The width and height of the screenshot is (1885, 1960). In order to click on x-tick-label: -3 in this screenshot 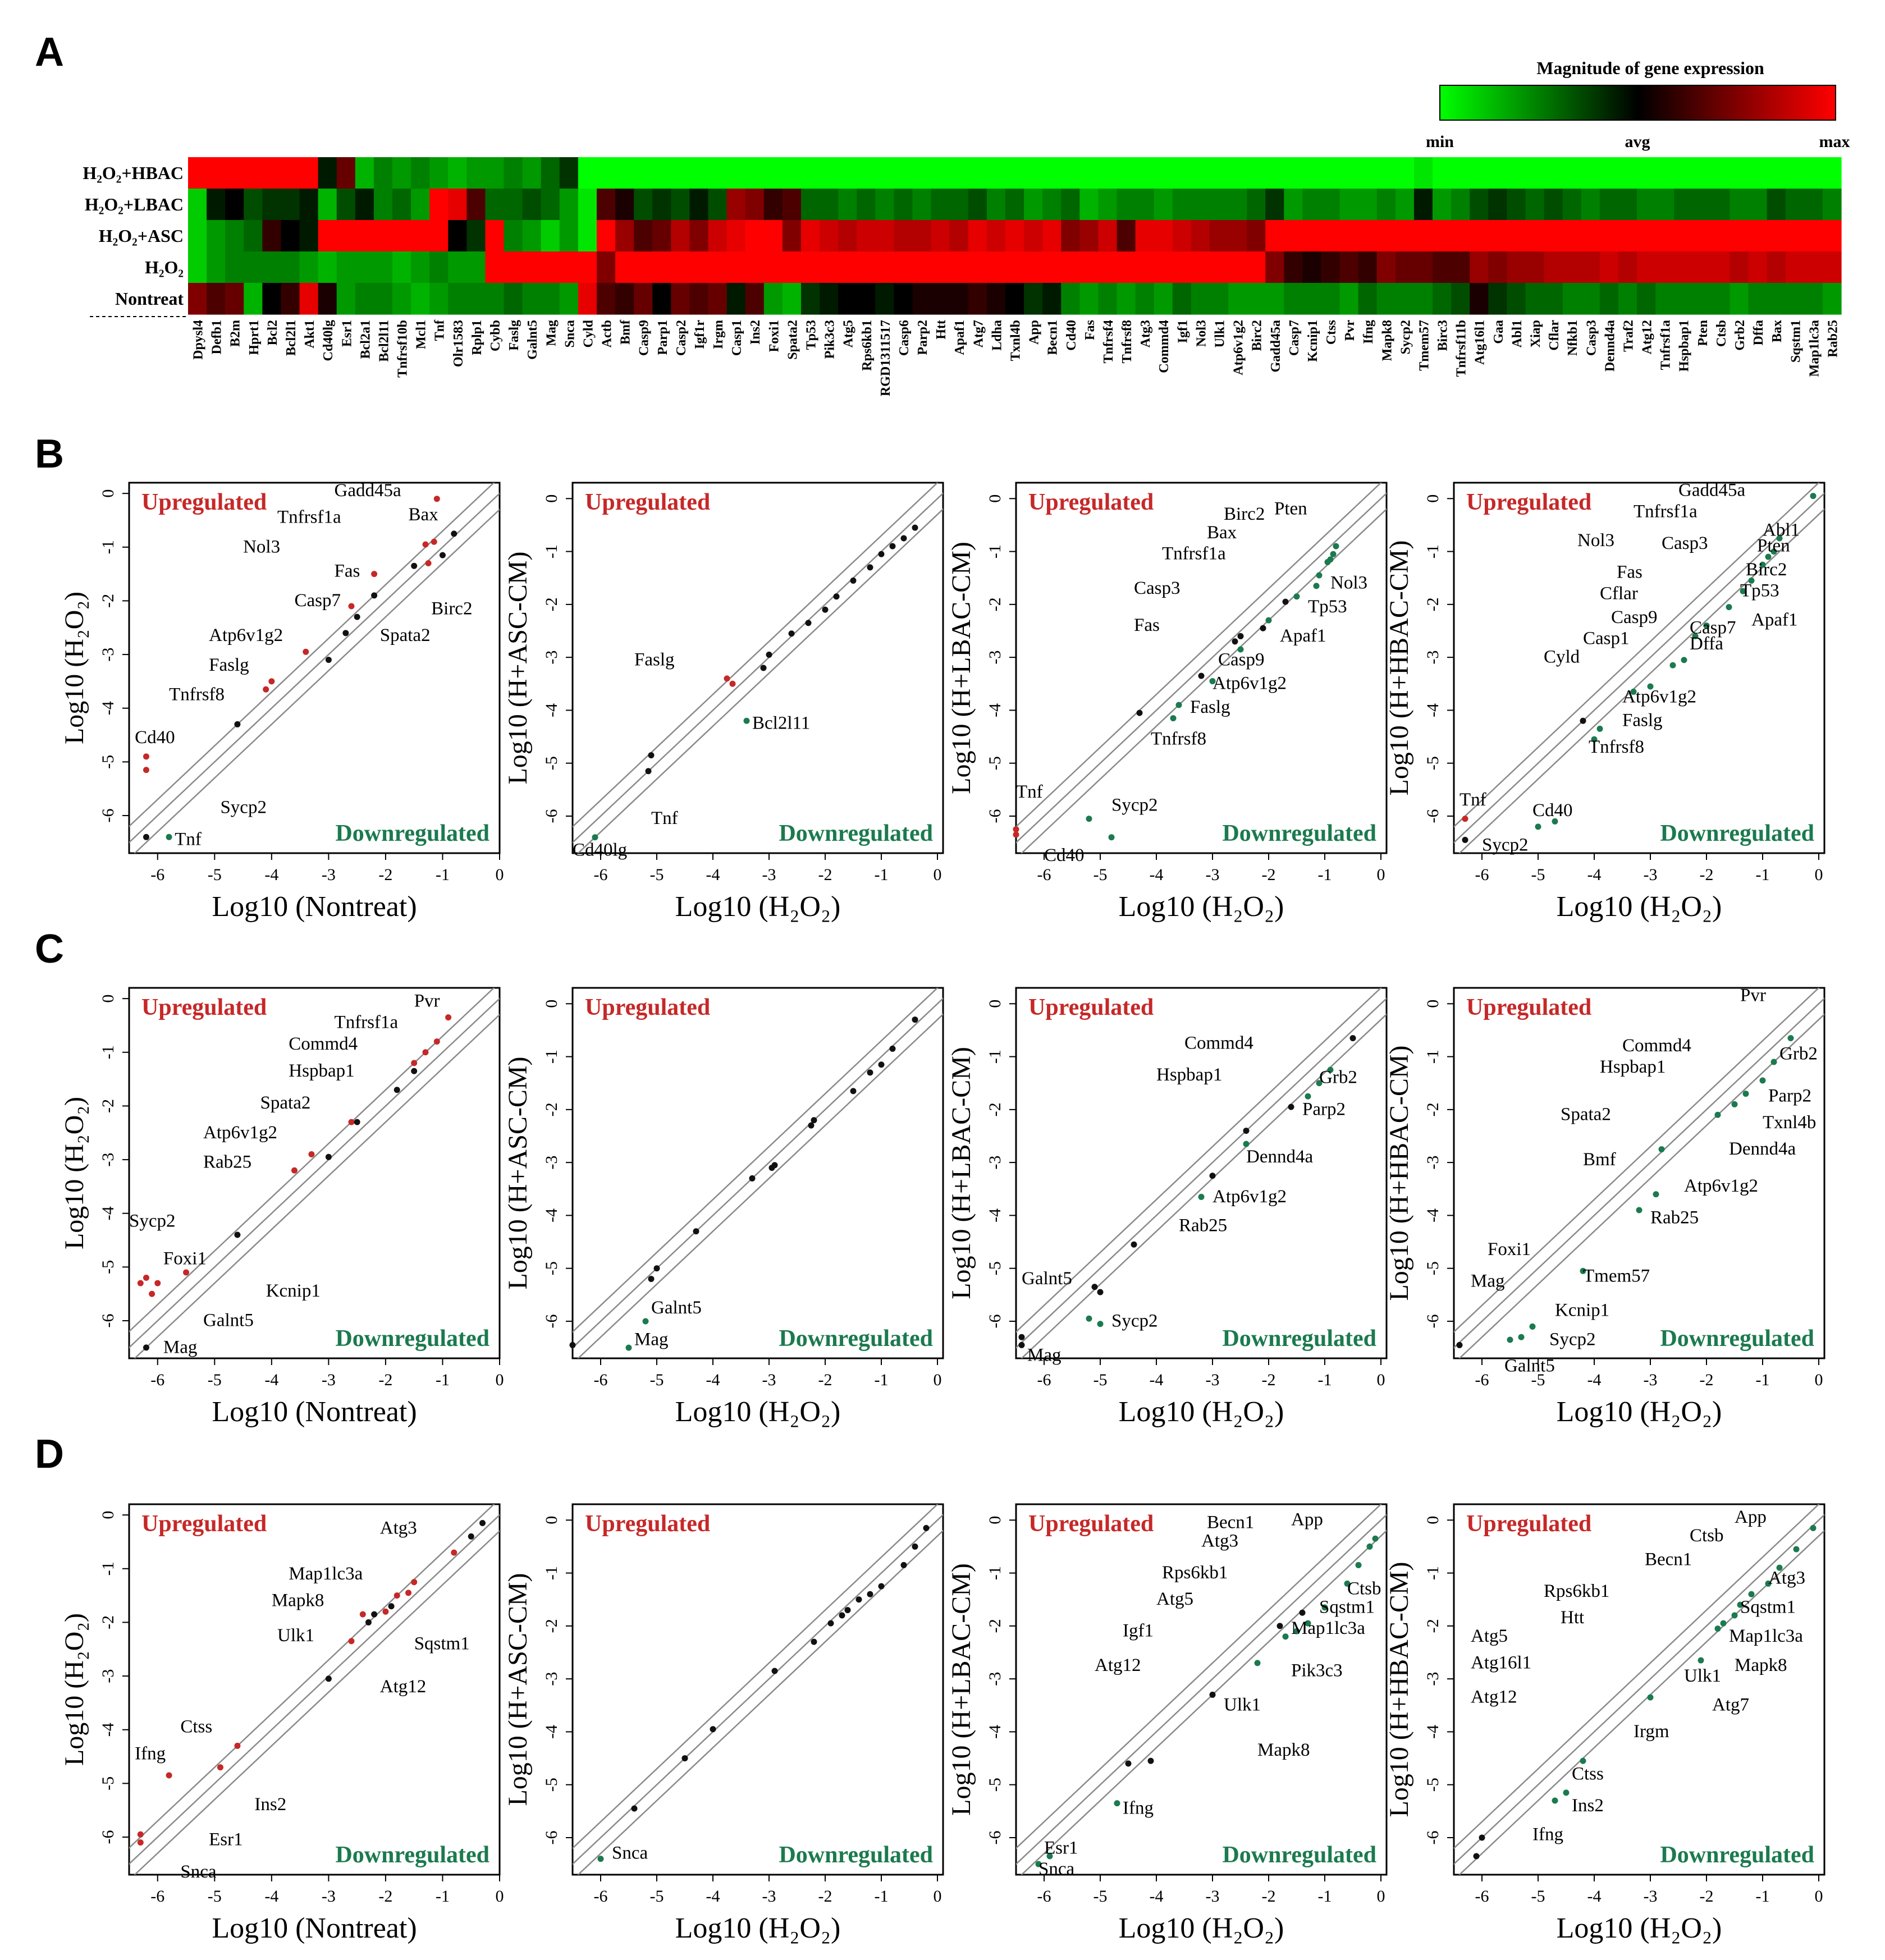, I will do `click(1213, 874)`.